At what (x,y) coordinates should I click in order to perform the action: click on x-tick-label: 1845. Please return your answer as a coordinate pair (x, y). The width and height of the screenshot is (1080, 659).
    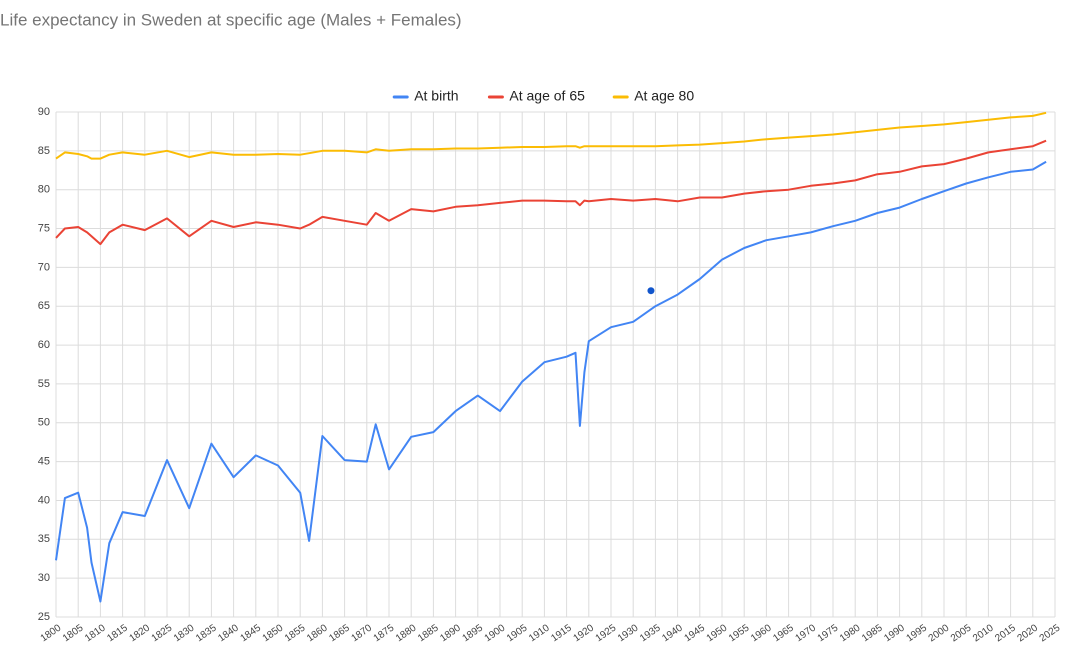
    Looking at the image, I should click on (250, 633).